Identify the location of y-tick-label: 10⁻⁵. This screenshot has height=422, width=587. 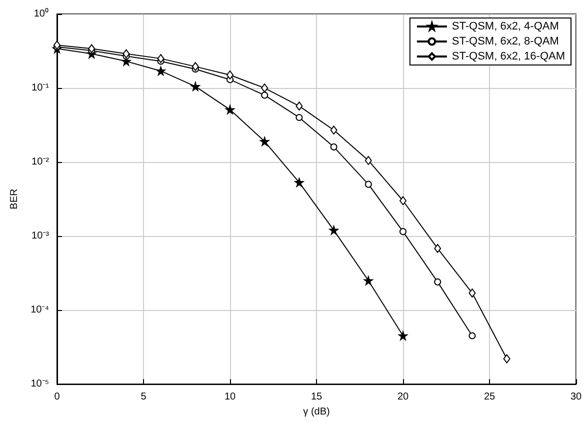
(39, 384).